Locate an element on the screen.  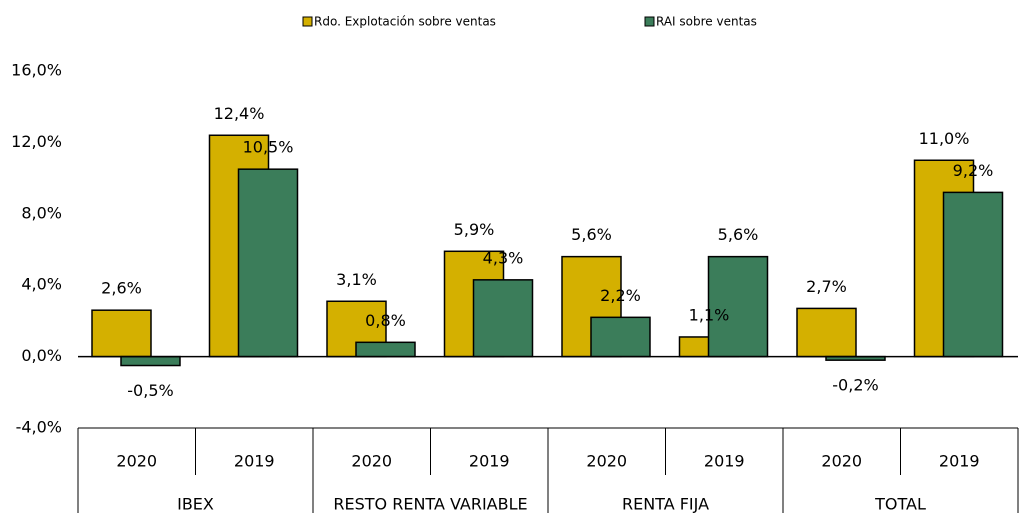
group-label: RESTO RENTA VARIABLE is located at coordinates (430, 504).